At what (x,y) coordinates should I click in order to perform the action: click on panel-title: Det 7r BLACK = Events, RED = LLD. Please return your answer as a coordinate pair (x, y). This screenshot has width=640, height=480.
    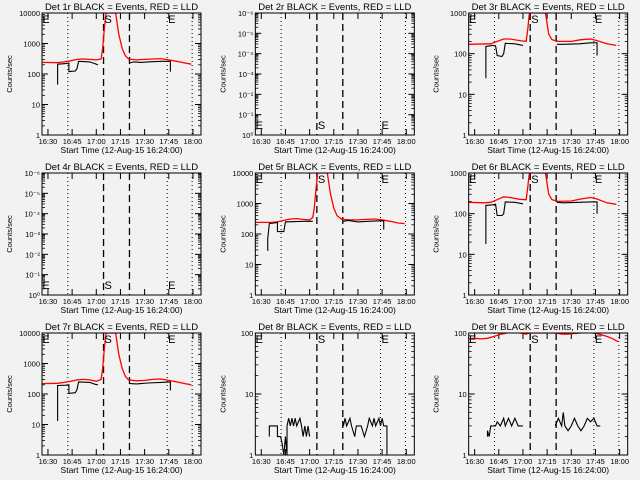
    Looking at the image, I should click on (121, 327).